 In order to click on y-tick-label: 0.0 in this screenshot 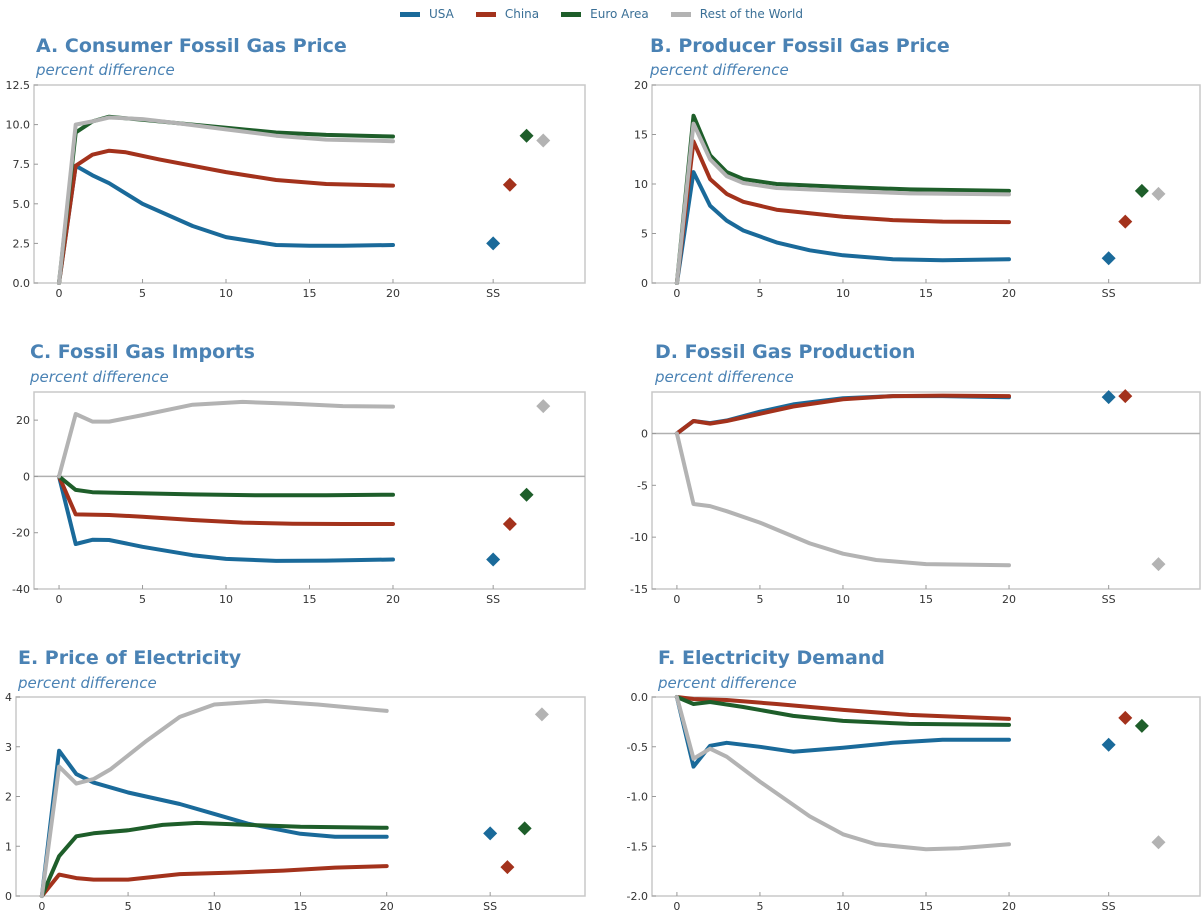, I will do `click(640, 697)`.